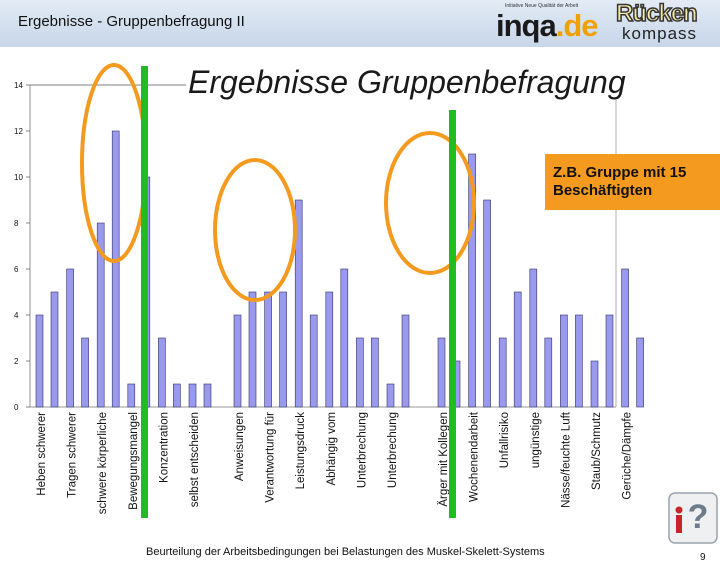 This screenshot has height=570, width=720. What do you see at coordinates (16, 269) in the screenshot?
I see `y-tick-label: 6` at bounding box center [16, 269].